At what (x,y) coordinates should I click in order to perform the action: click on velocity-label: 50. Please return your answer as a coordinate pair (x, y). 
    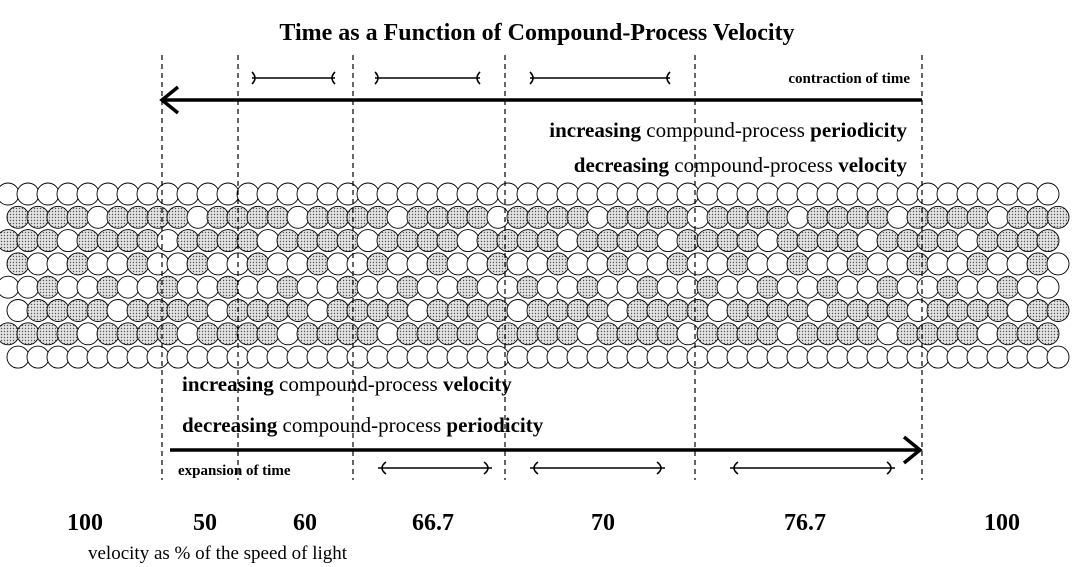
    Looking at the image, I should click on (205, 523).